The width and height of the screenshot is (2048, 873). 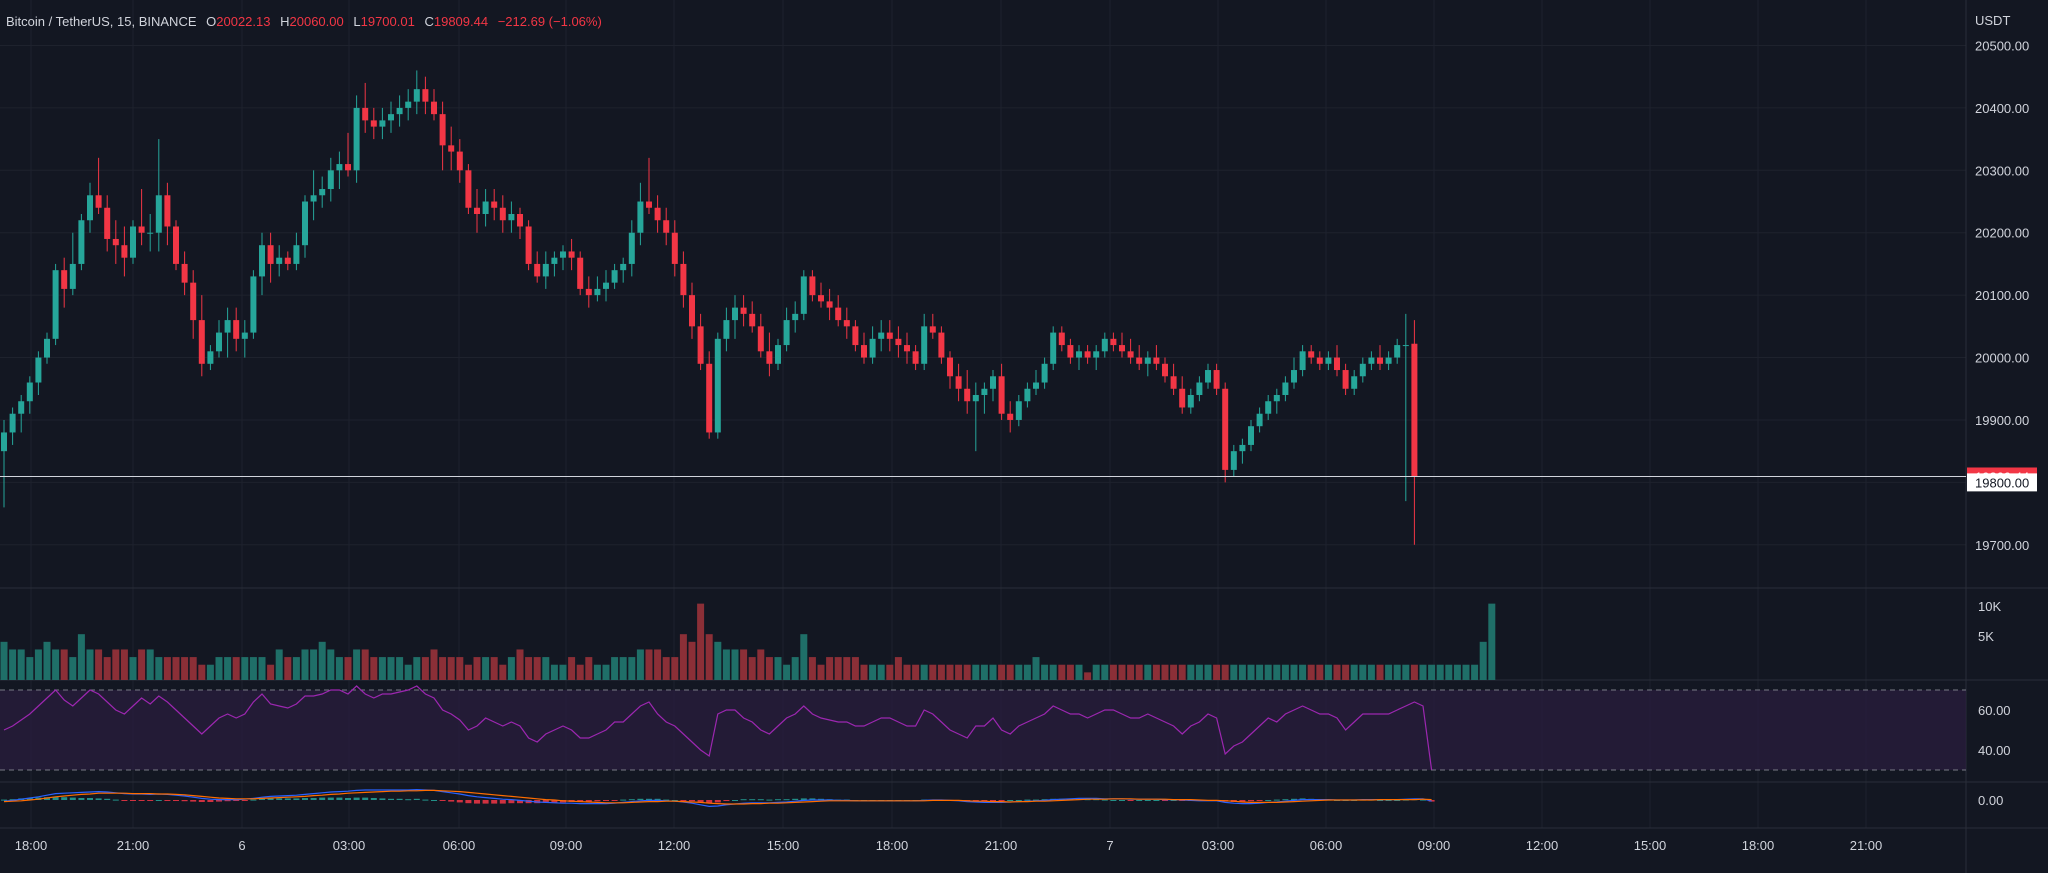 What do you see at coordinates (1992, 20) in the screenshot?
I see `price-axis-currency: USDT` at bounding box center [1992, 20].